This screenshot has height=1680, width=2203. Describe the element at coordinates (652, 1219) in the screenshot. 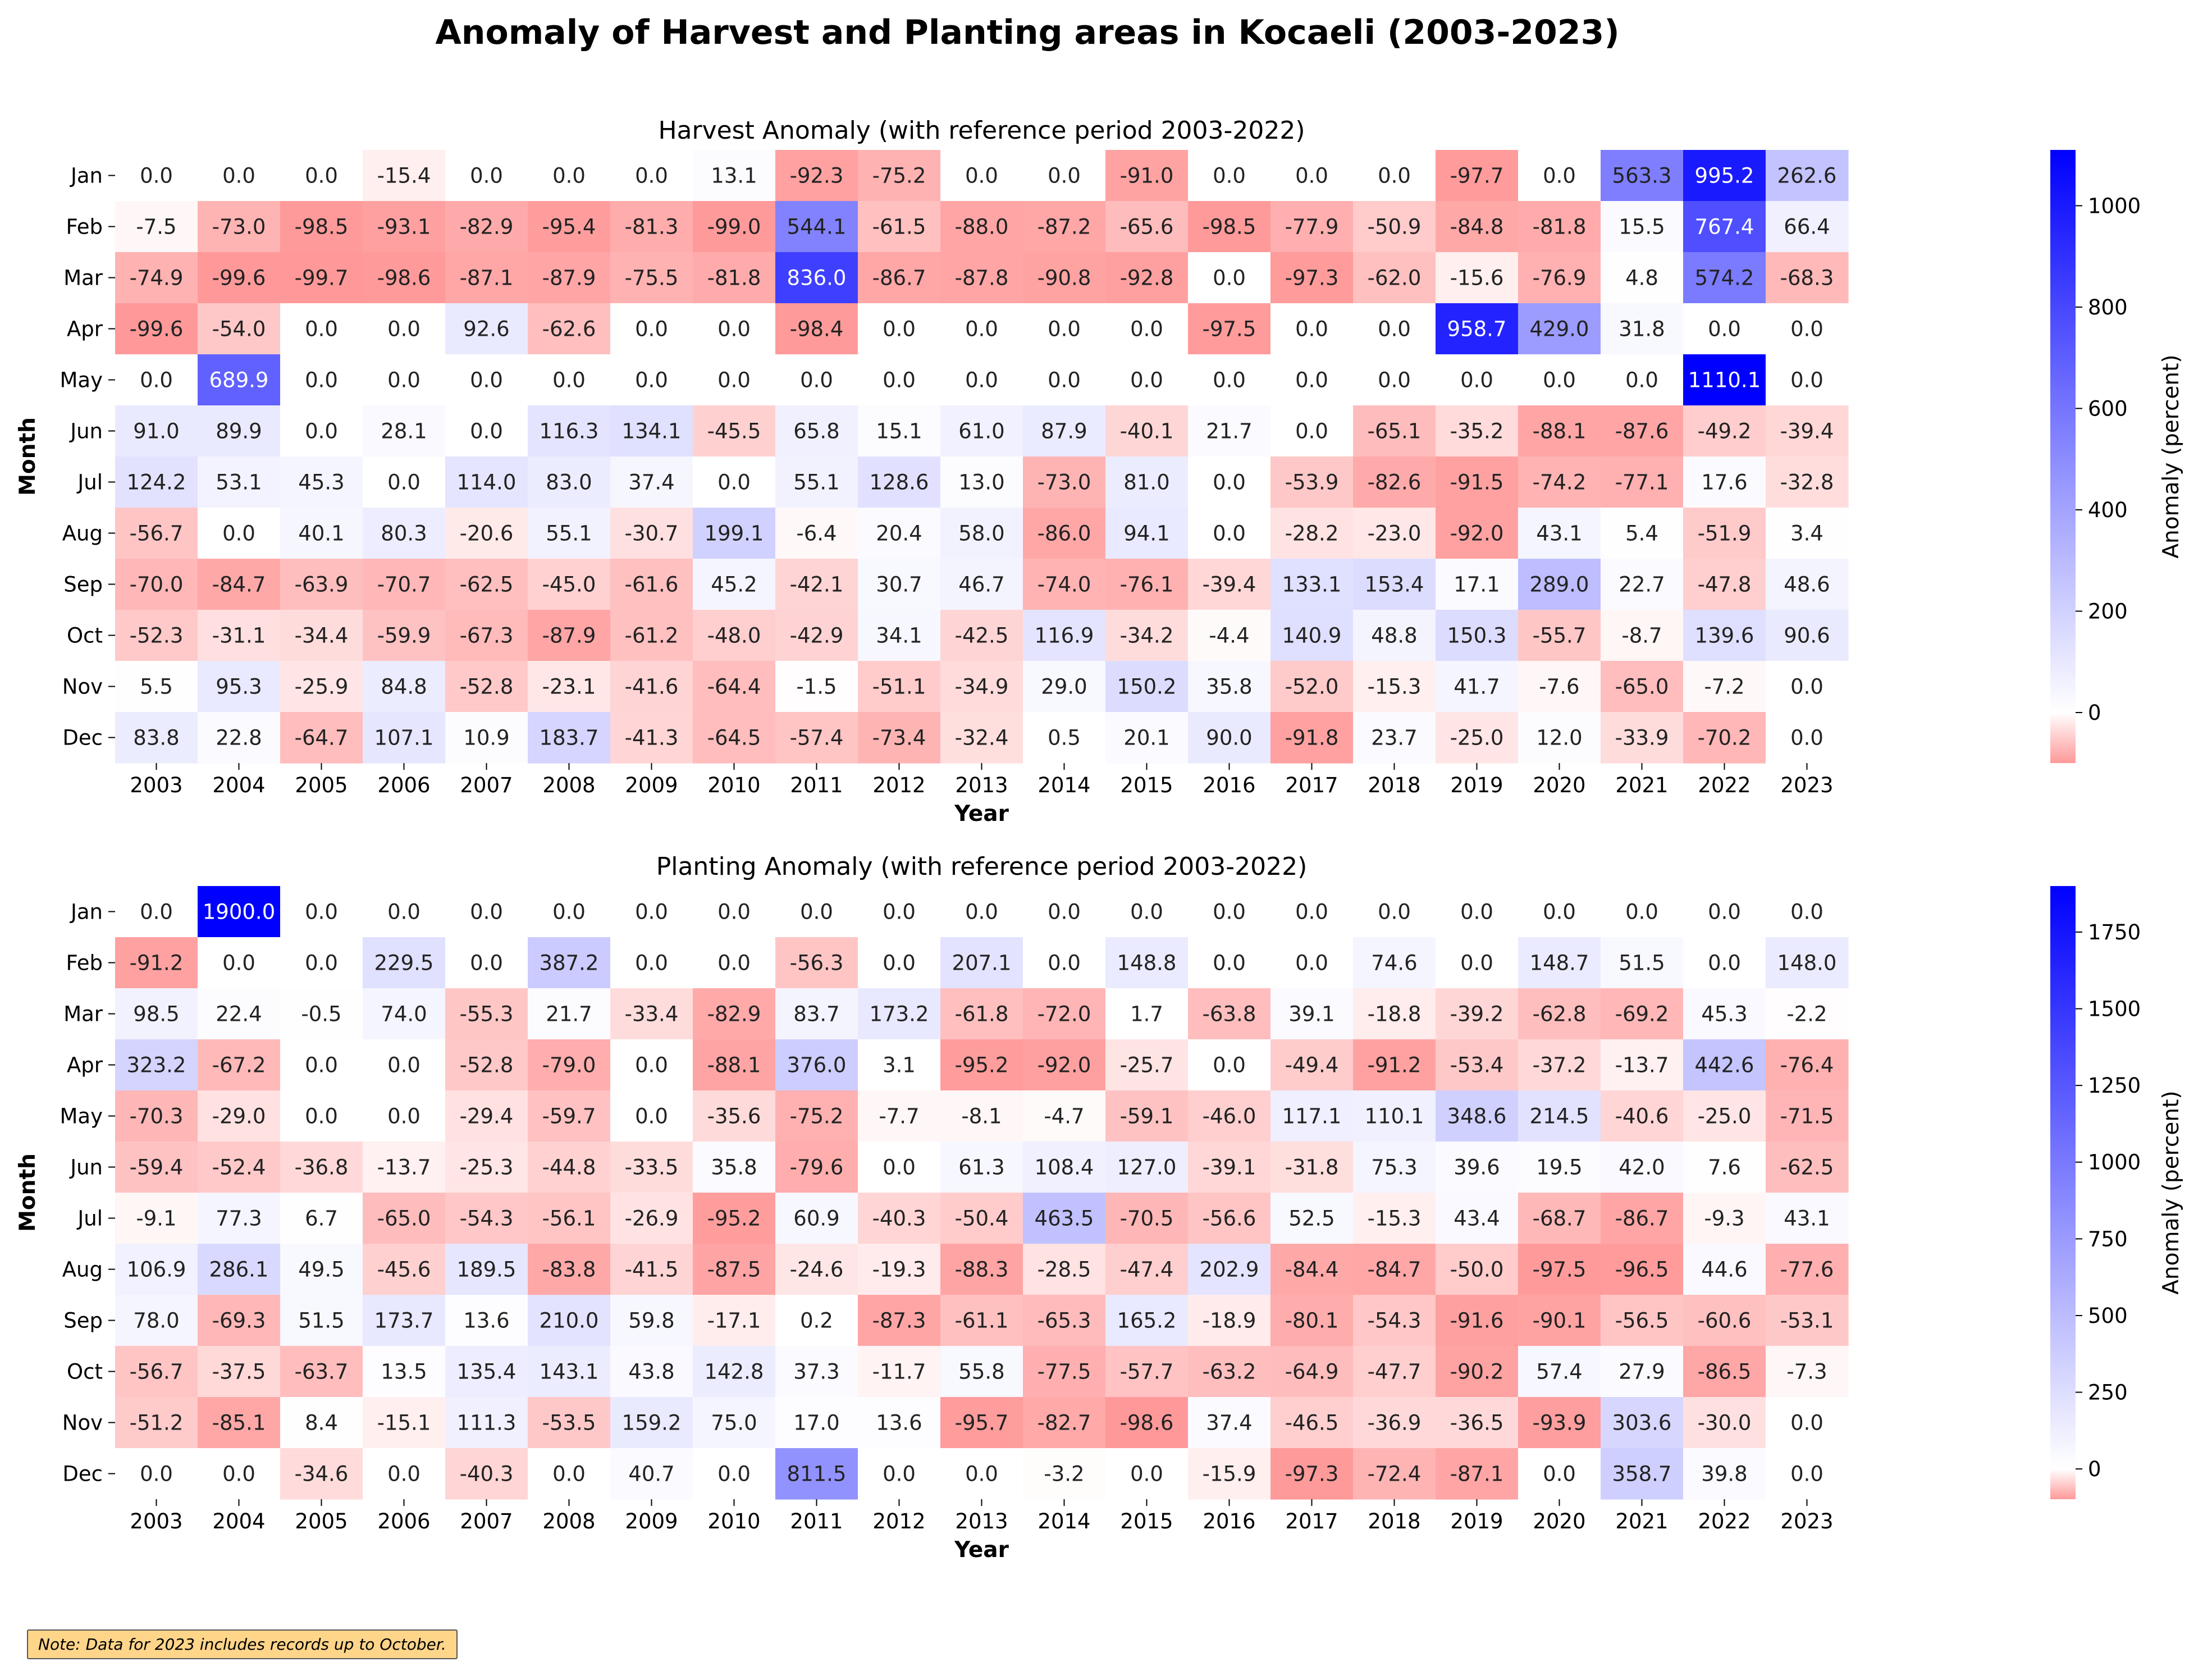

I see `cell-value-label: -26.9` at that location.